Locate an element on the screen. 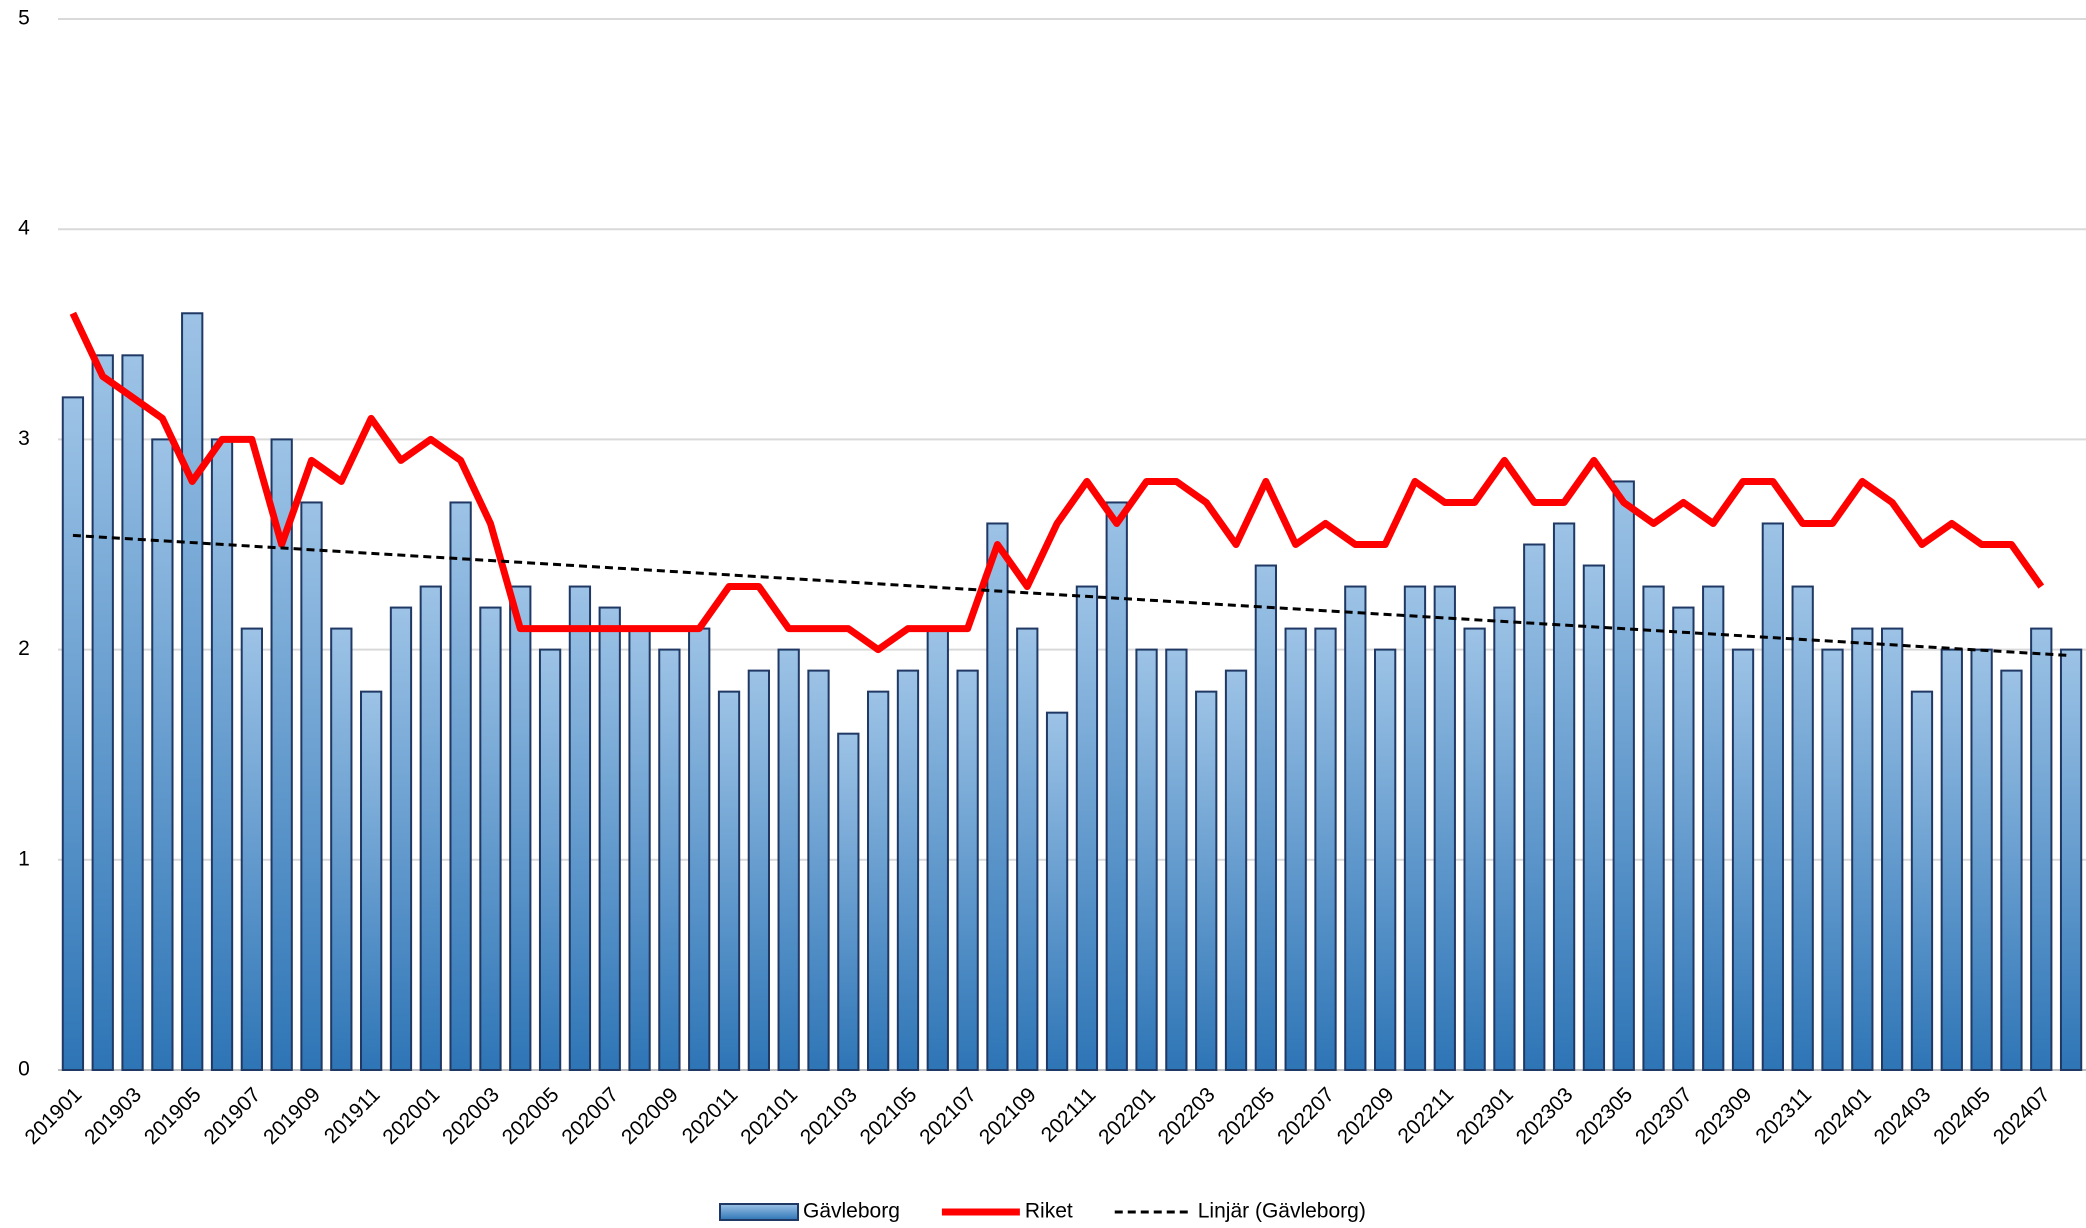 The width and height of the screenshot is (2086, 1228). x-tick-label: 202403 is located at coordinates (1903, 1116).